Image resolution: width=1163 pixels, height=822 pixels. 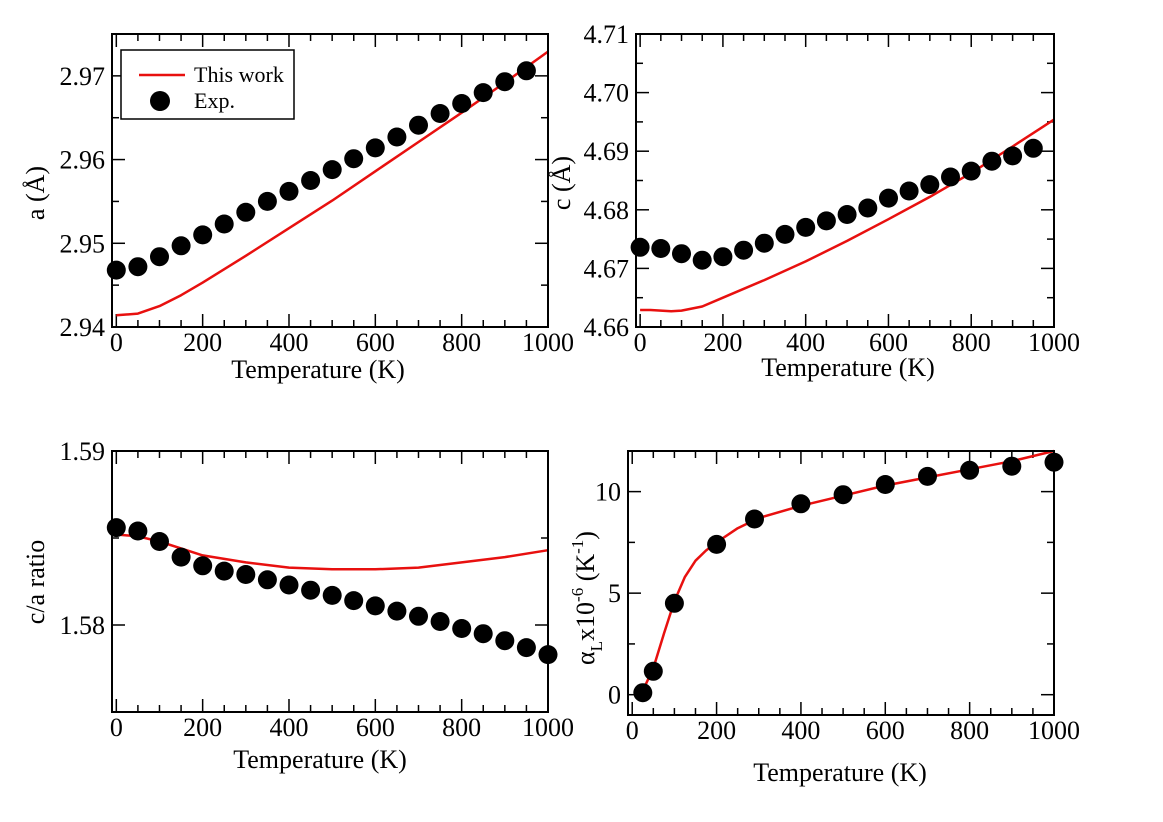 What do you see at coordinates (614, 695) in the screenshot?
I see `y-tick-label: 0` at bounding box center [614, 695].